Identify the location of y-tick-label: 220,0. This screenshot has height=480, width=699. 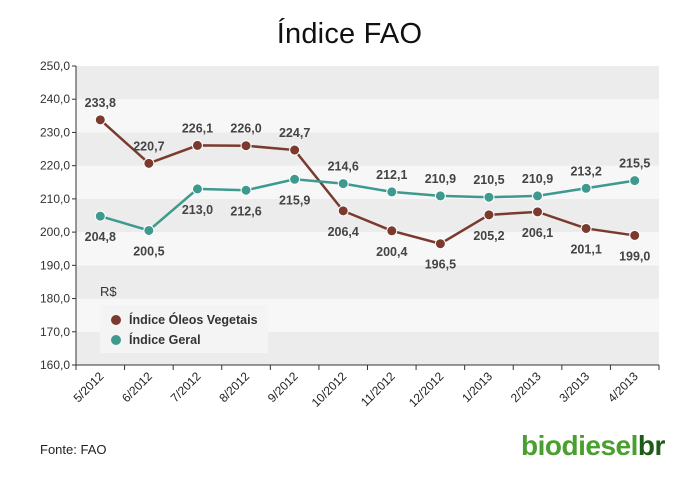
(55, 166).